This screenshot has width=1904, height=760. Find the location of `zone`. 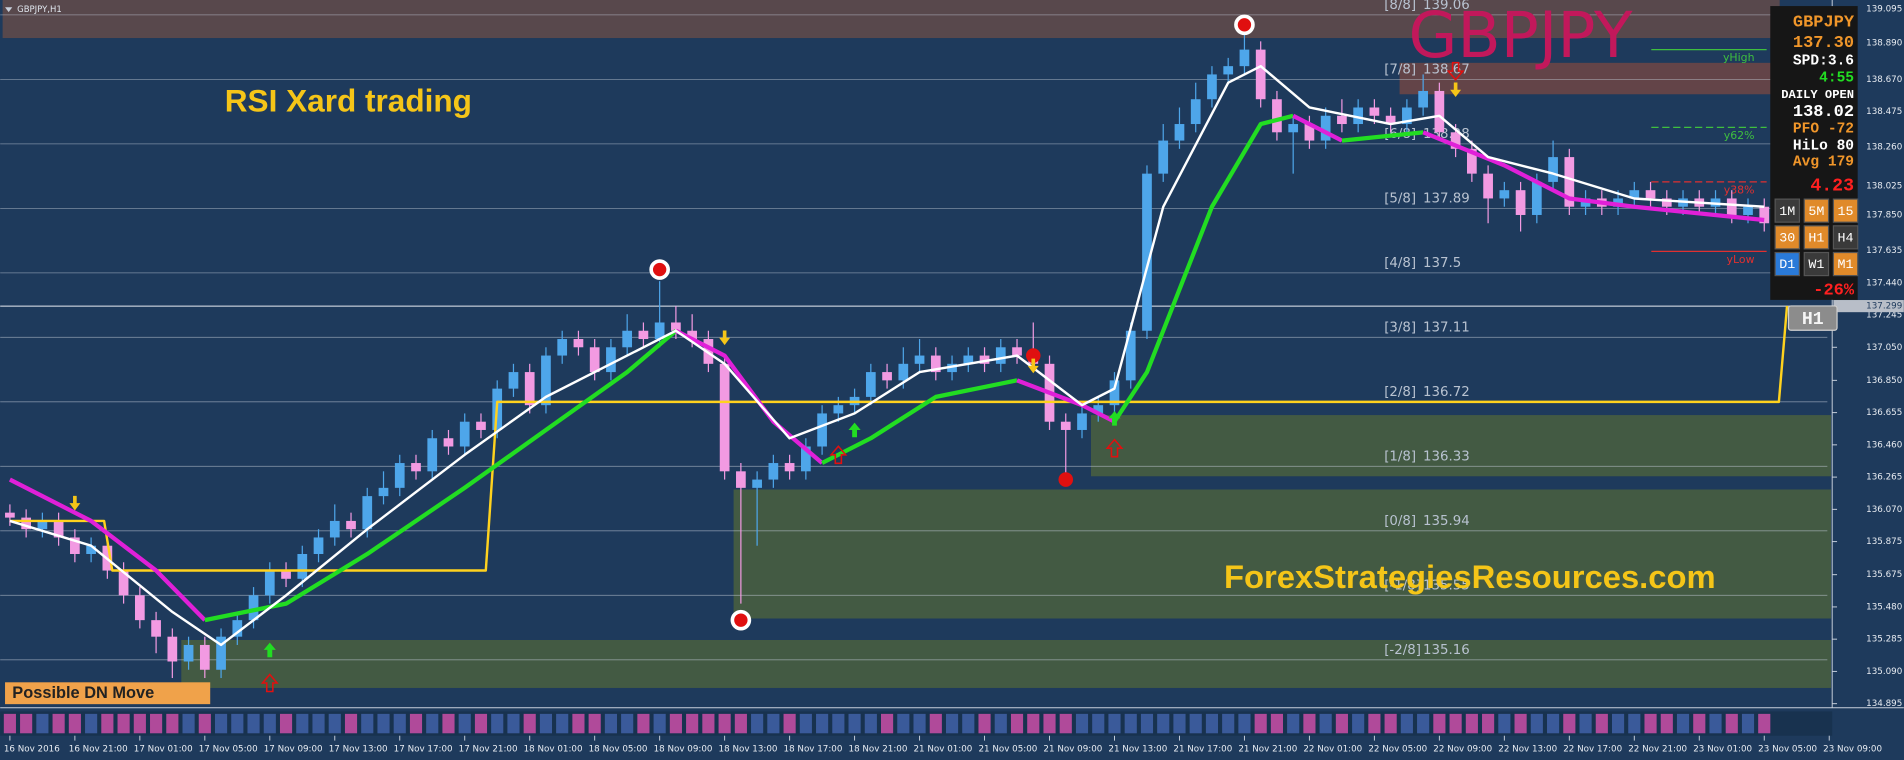

zone is located at coordinates (891, 19).